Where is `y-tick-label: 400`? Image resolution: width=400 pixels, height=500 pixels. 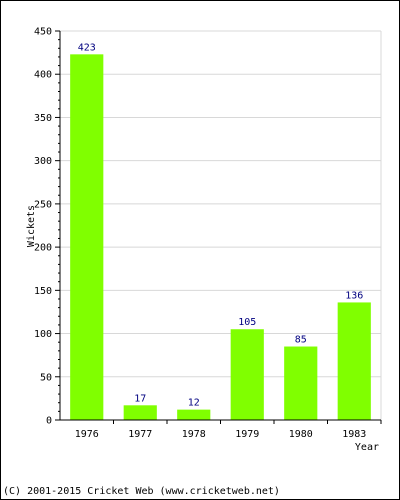
y-tick-label: 400 is located at coordinates (43, 75).